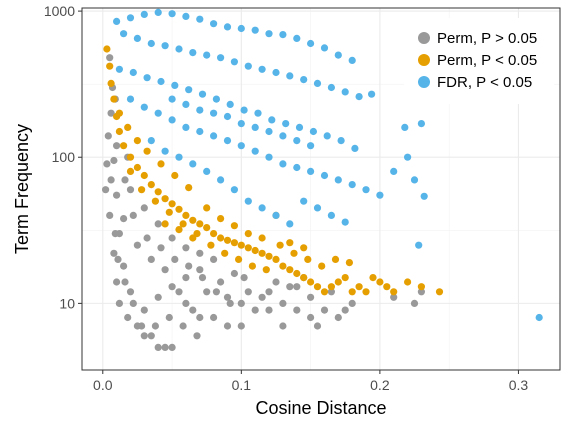 The image size is (568, 423). I want to click on legend-key-orange, so click(424, 60).